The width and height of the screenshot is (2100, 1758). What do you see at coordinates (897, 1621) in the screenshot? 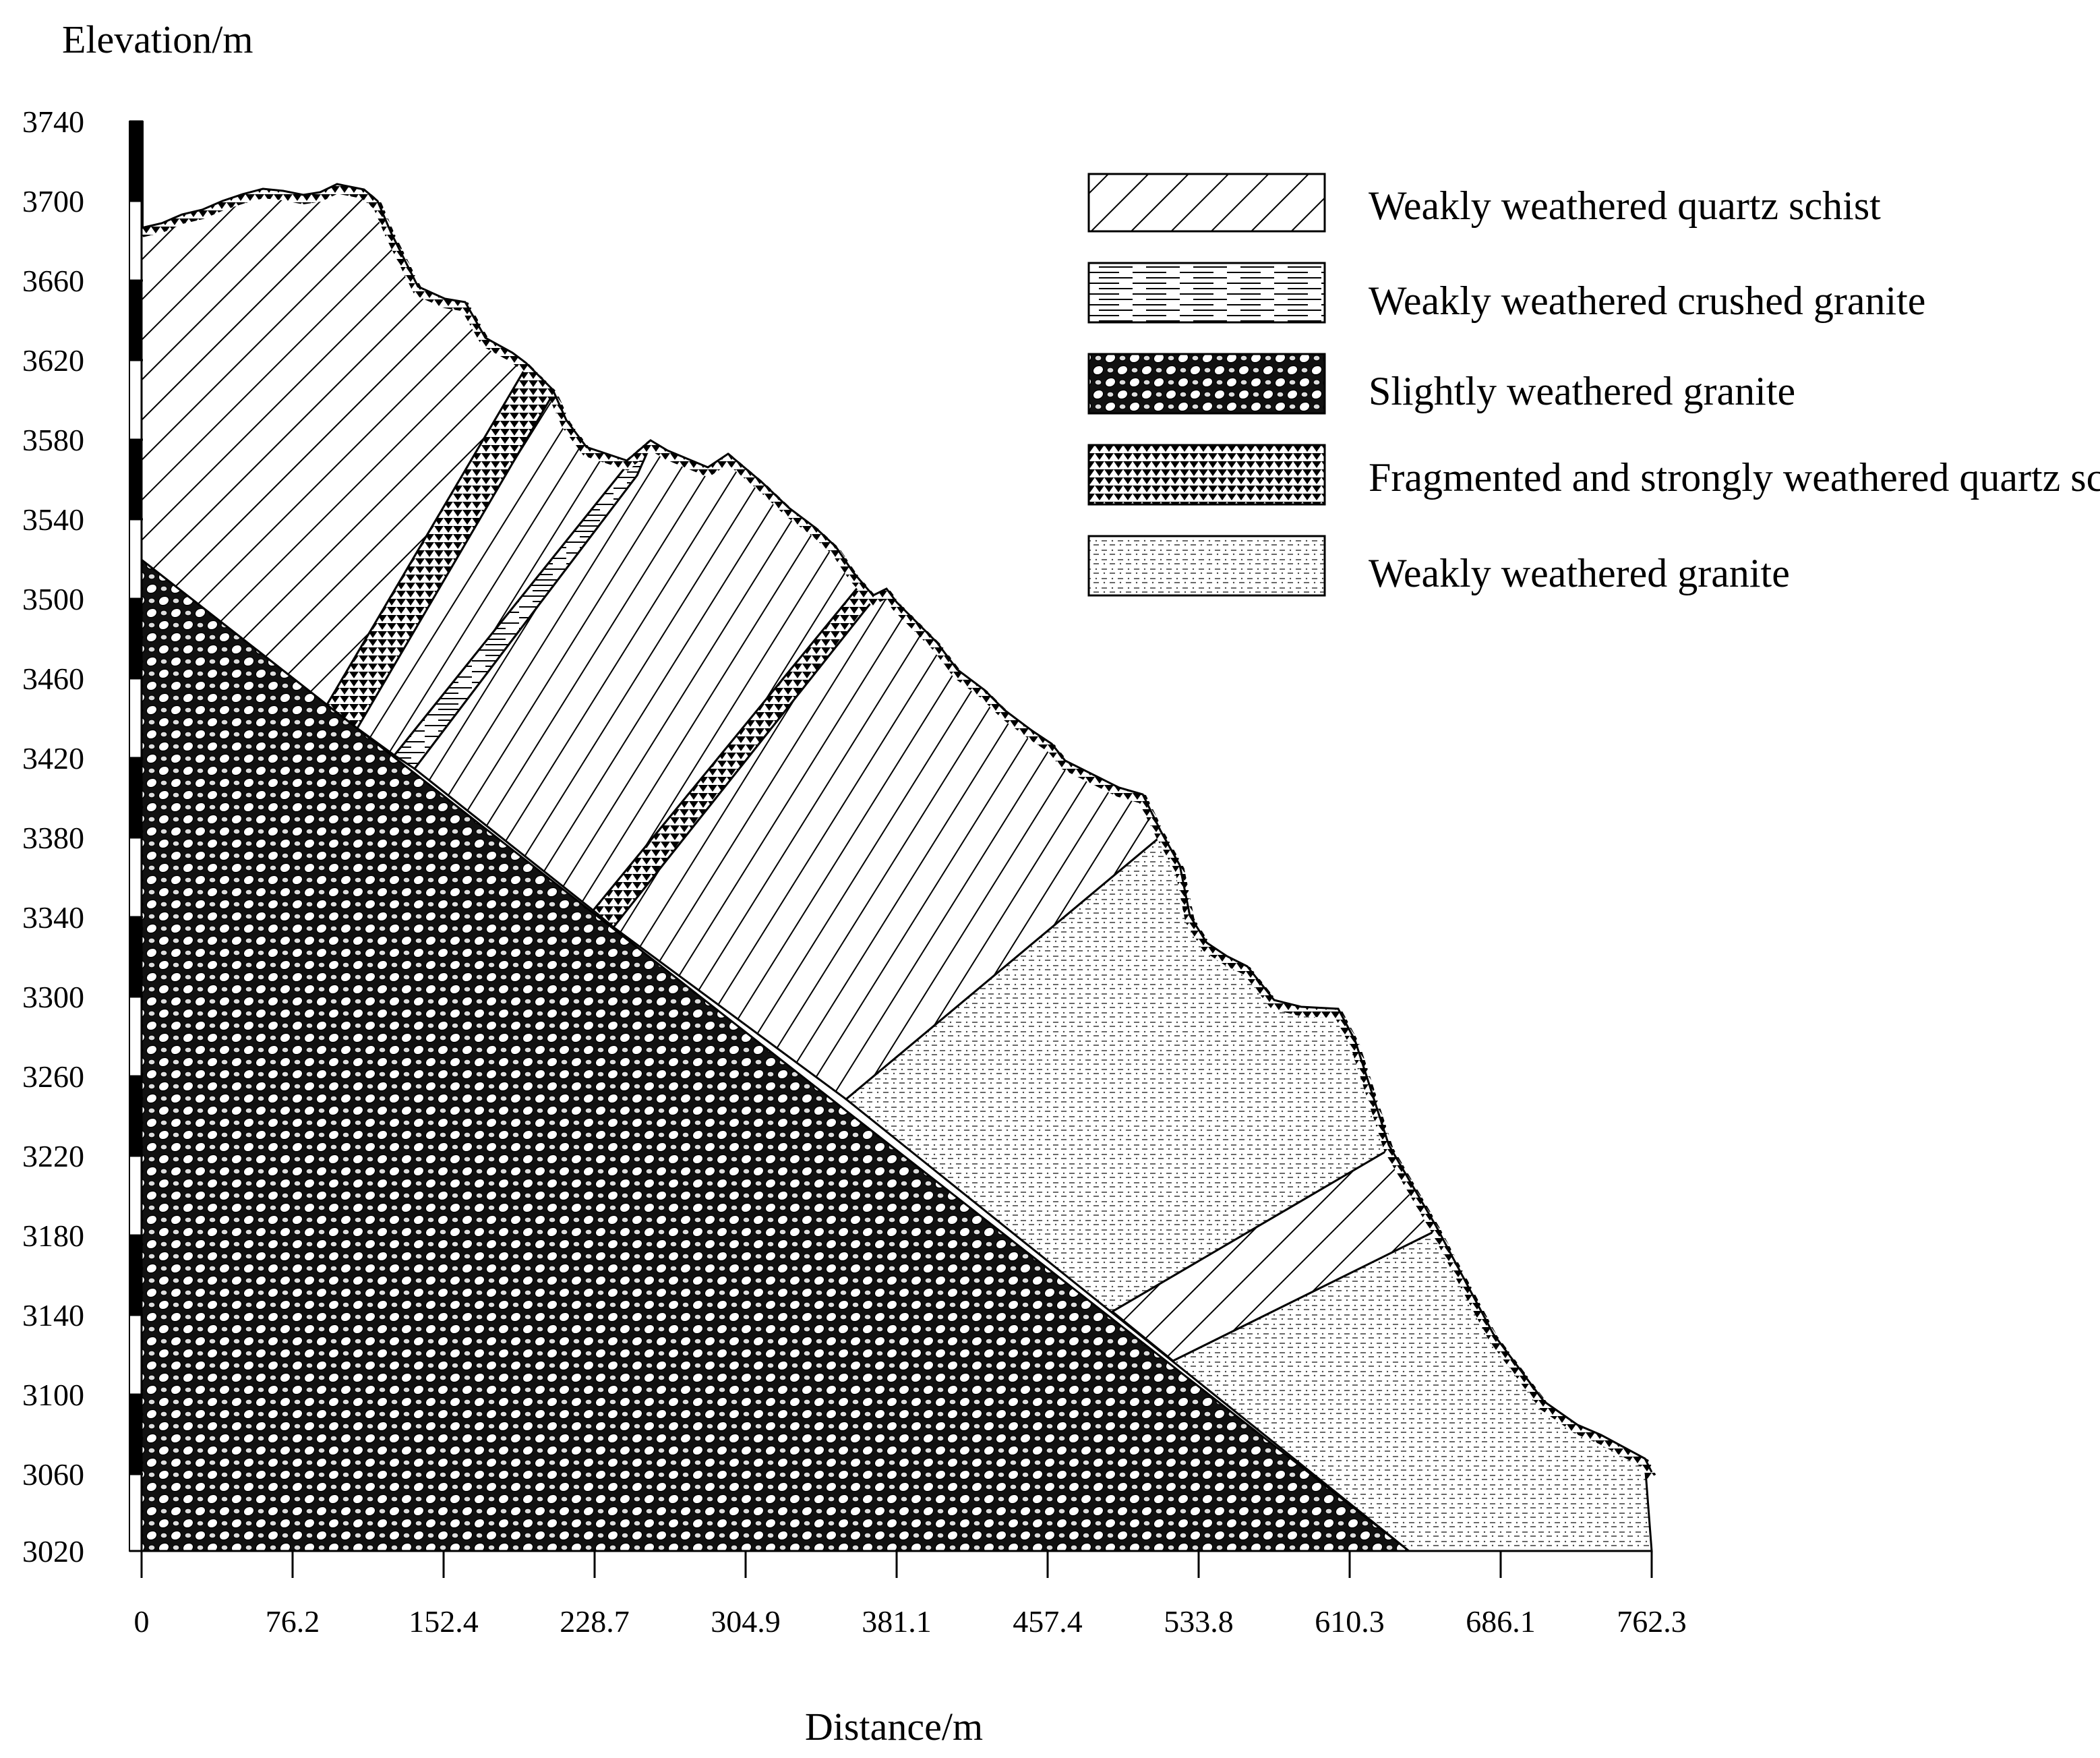
I see `x-tick-label: 381.1` at bounding box center [897, 1621].